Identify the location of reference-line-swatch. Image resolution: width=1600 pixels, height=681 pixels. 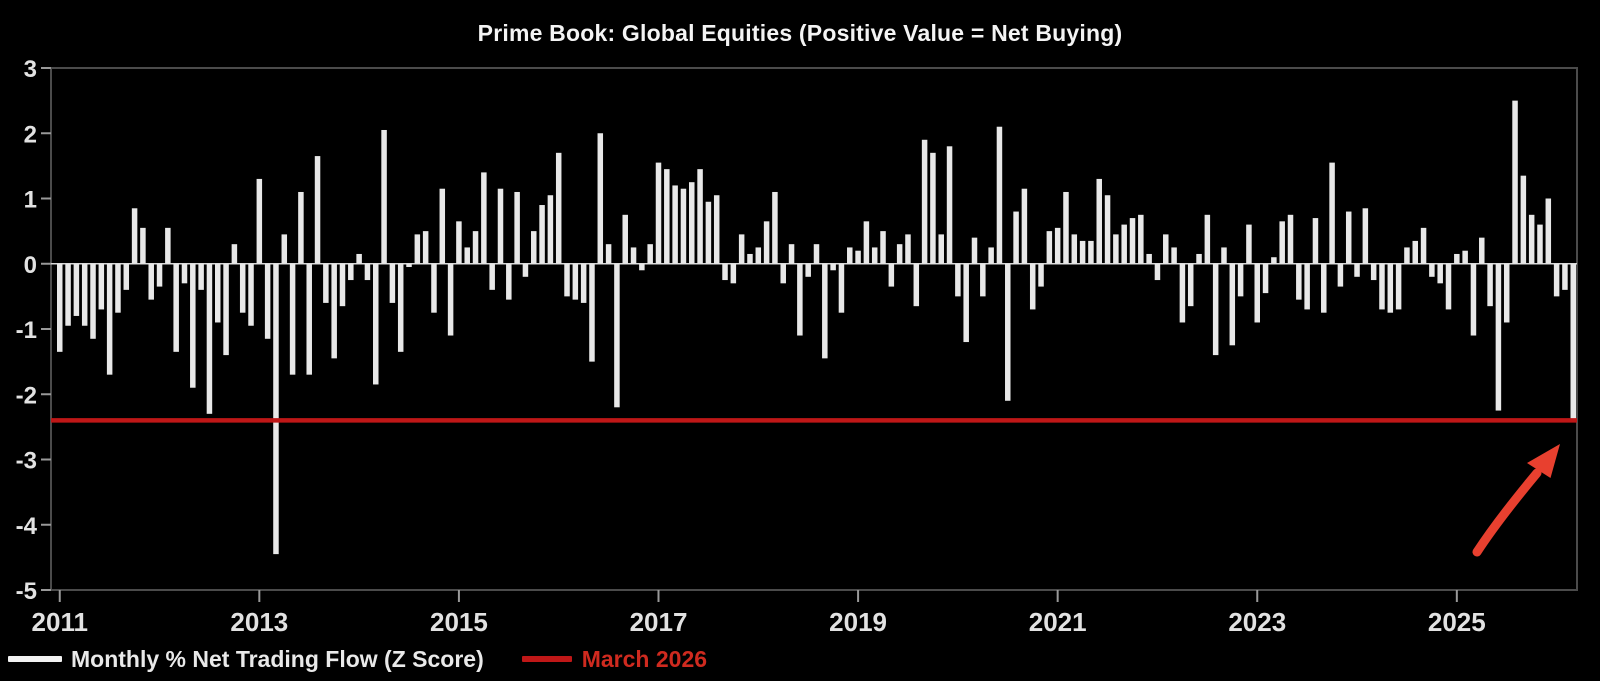
(546, 659).